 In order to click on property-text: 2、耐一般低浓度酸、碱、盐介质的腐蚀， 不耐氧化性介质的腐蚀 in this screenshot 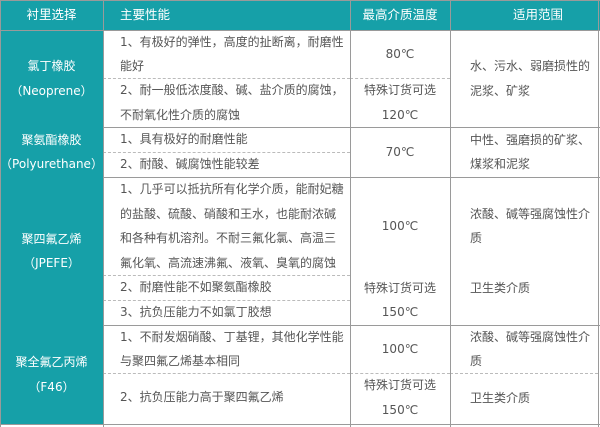, I will do `click(226, 102)`.